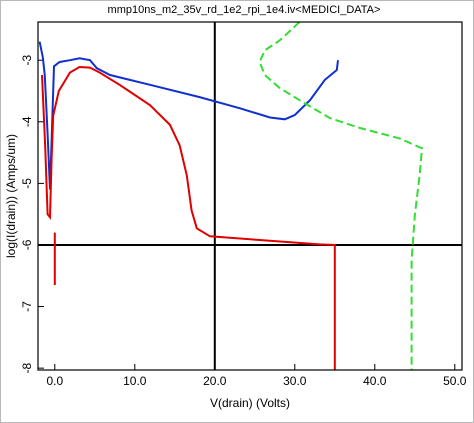 The height and width of the screenshot is (423, 474). I want to click on x-tick-label: 20.0, so click(215, 381).